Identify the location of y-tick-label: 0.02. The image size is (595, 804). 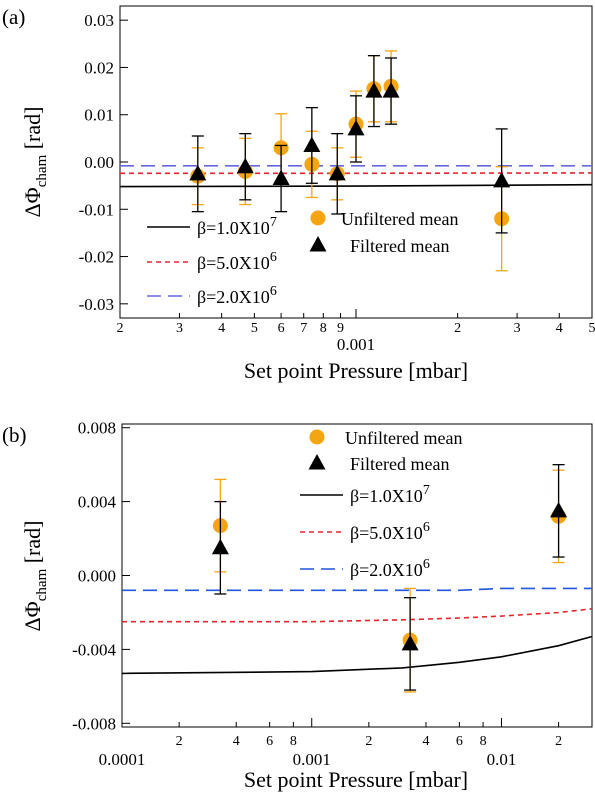
(99, 67).